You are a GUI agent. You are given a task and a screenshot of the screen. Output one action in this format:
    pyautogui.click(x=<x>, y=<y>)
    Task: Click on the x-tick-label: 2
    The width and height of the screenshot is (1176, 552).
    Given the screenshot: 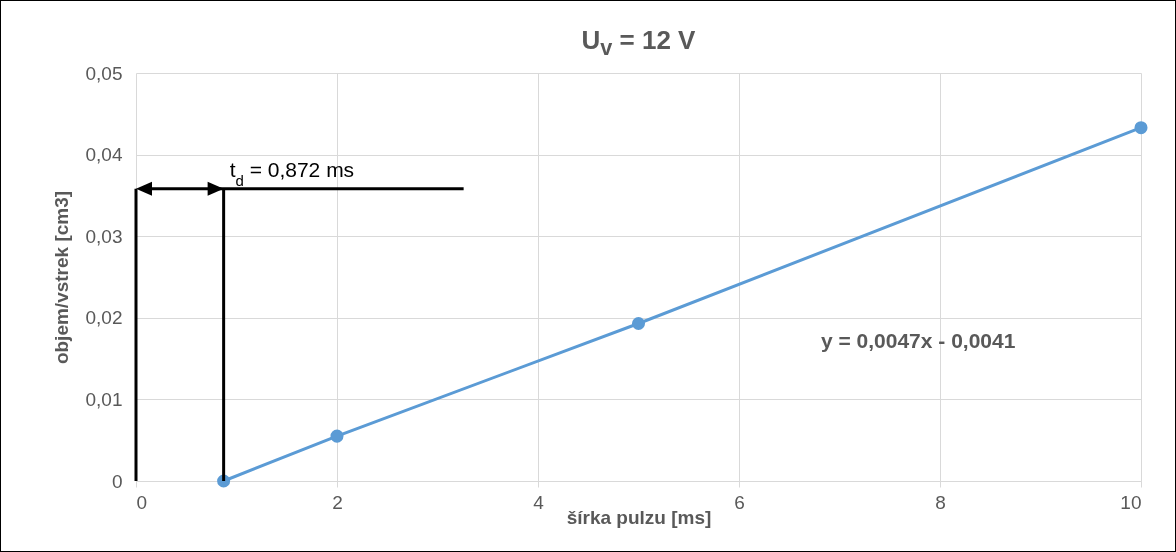 What is the action you would take?
    pyautogui.click(x=337, y=502)
    